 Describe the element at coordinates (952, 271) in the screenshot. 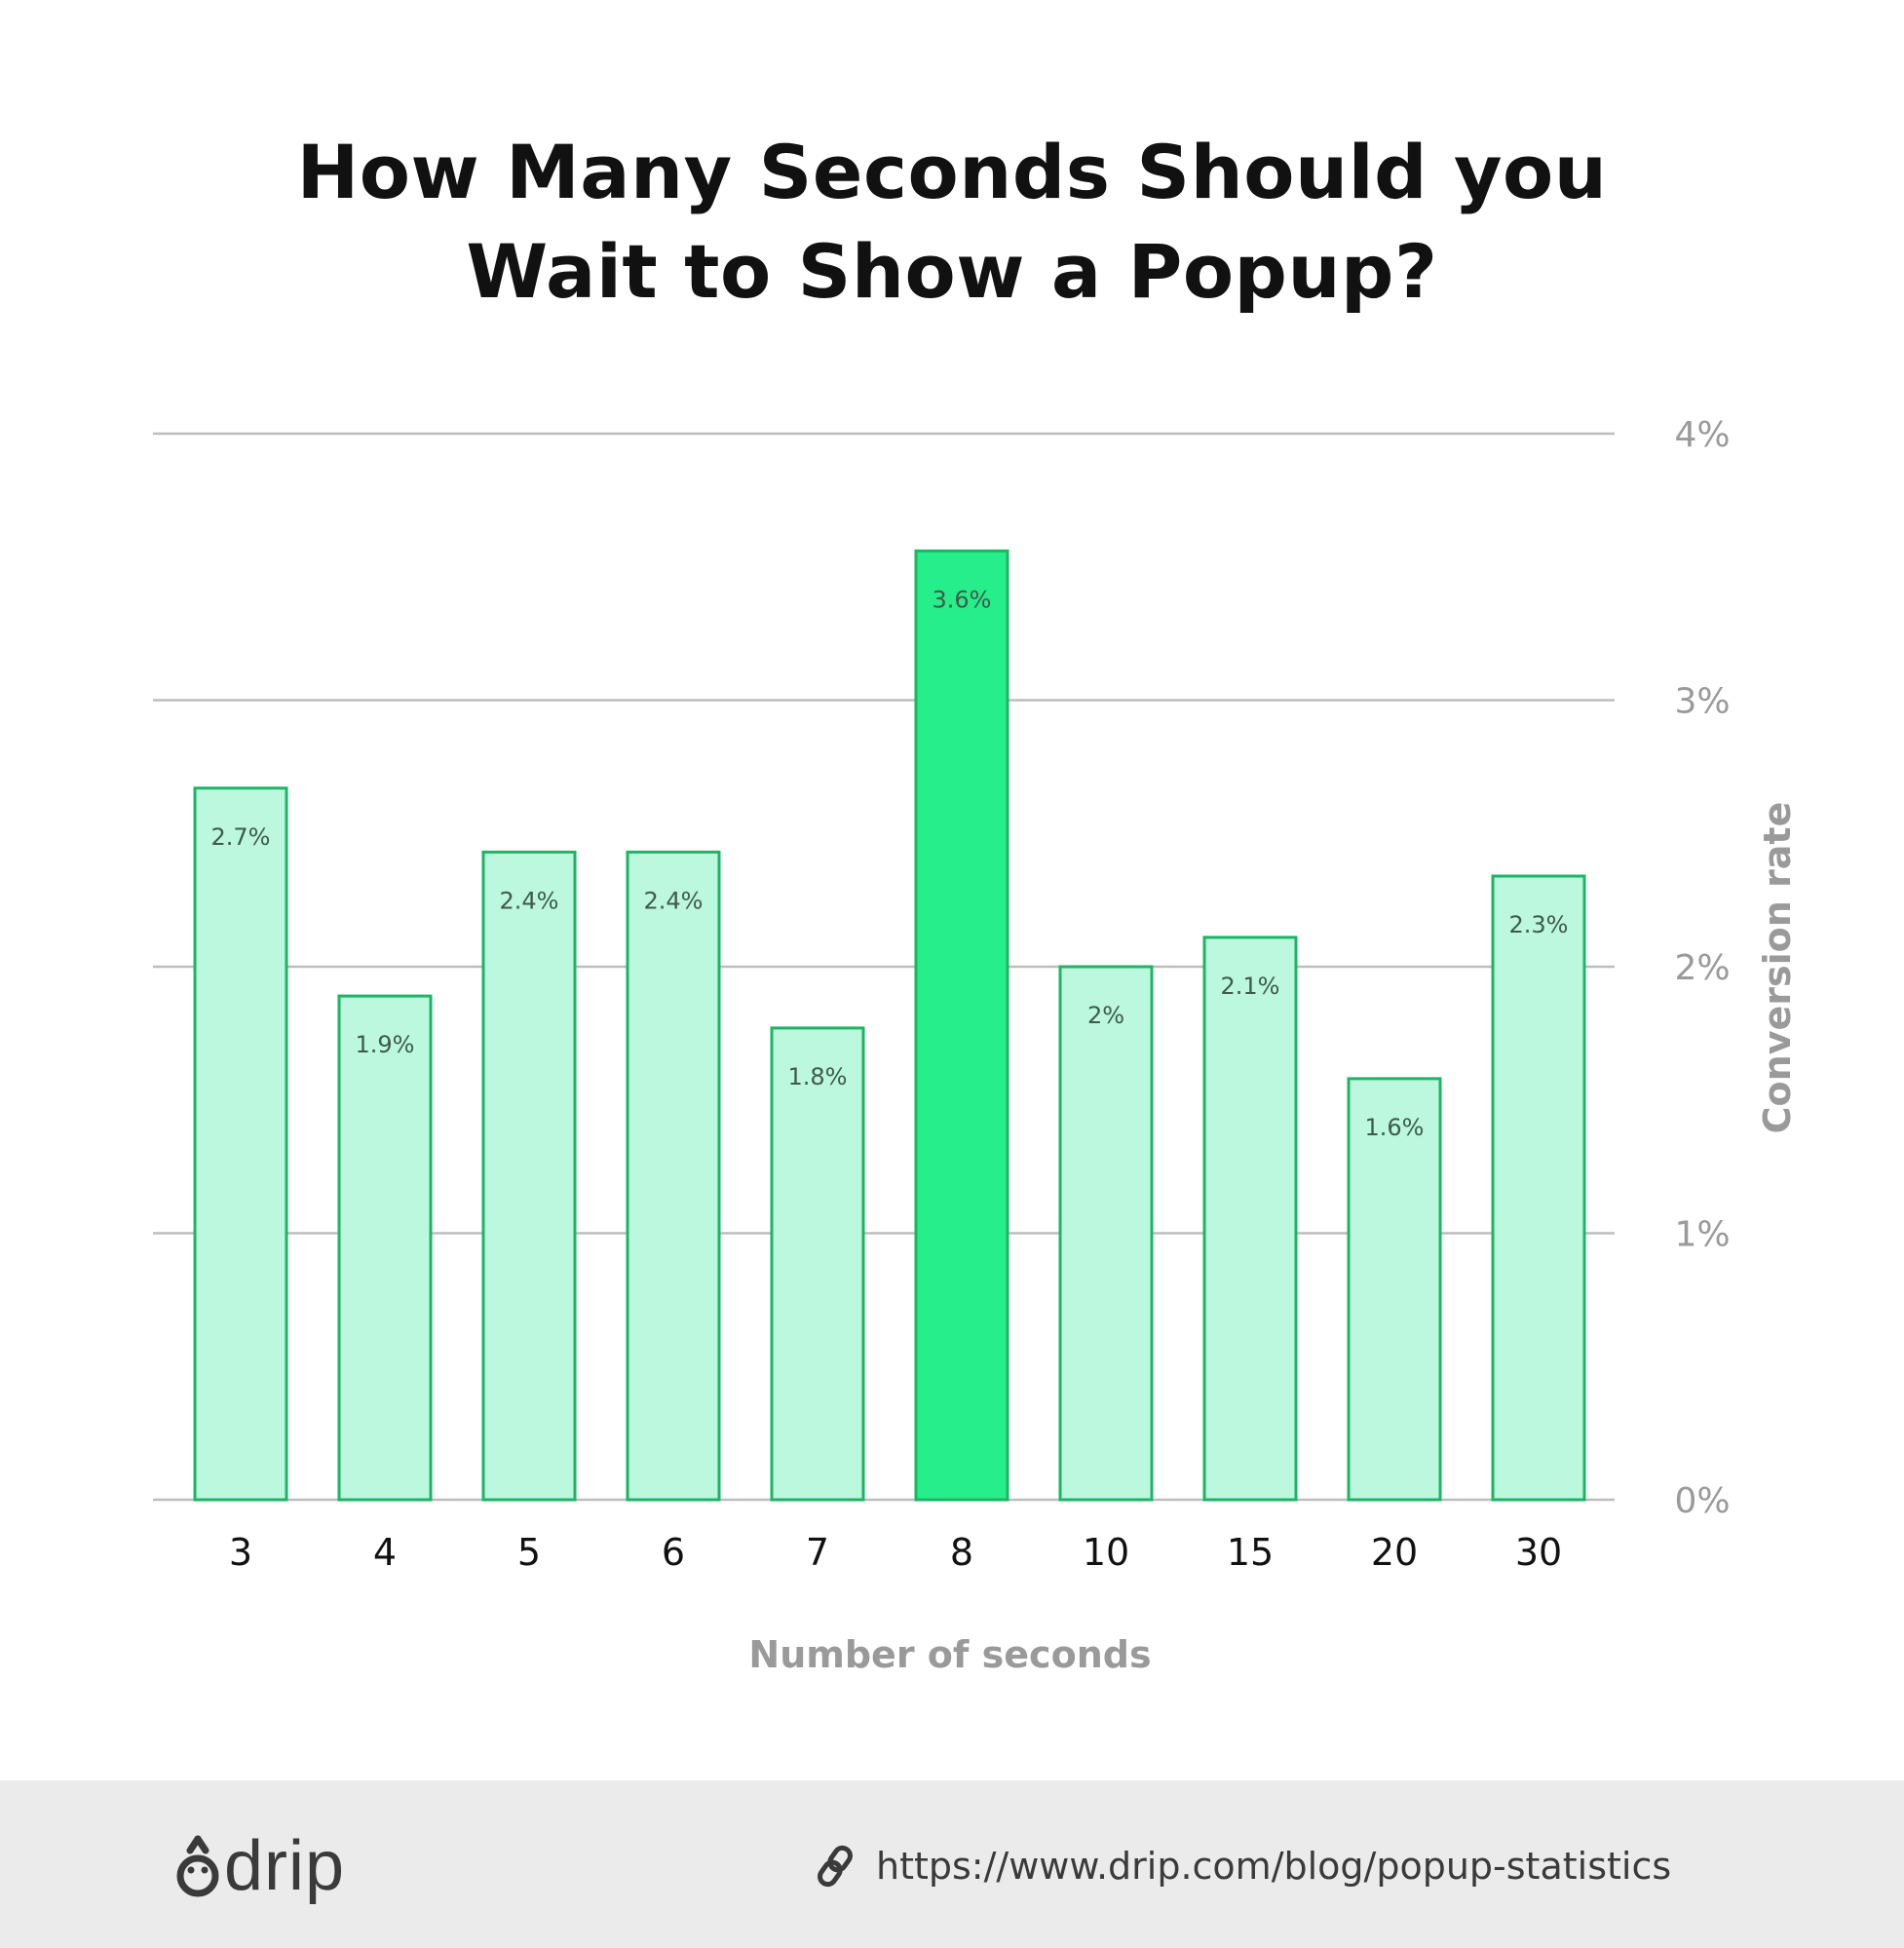

I see `chart-title-line-2: Wait to Show a Popup?` at that location.